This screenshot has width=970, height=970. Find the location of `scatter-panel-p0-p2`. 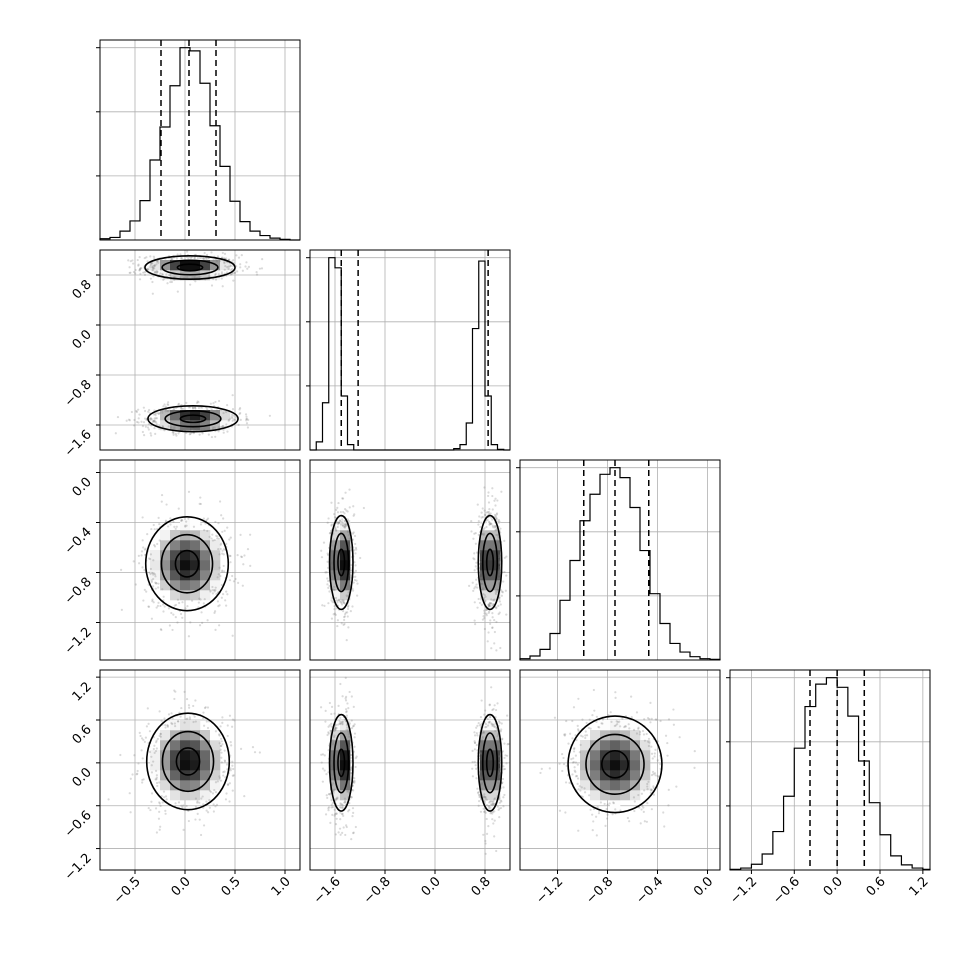

scatter-panel-p0-p2 is located at coordinates (200, 560).